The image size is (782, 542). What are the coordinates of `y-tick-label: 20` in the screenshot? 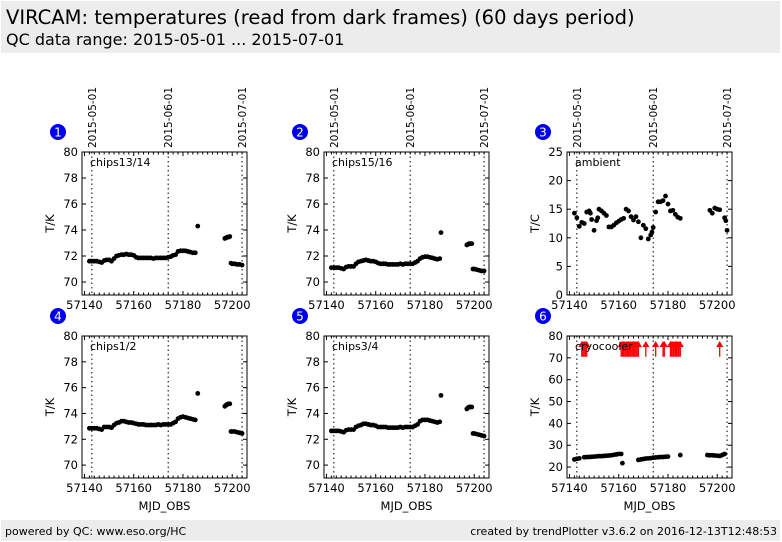 It's located at (555, 467).